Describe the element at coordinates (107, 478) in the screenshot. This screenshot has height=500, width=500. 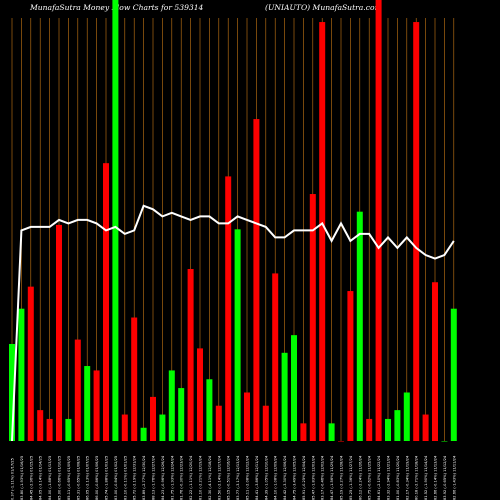
I see `x-tick-label: 85.74 (-1.88%) 01/03/25` at that location.